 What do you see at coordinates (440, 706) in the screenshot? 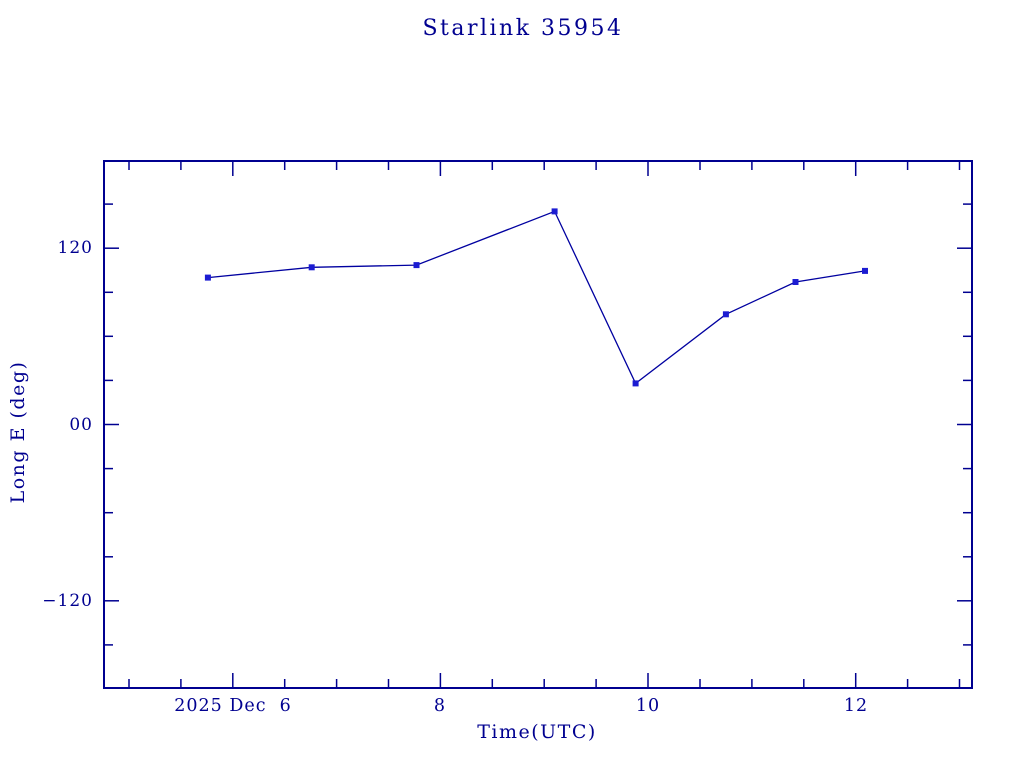
I see `x-tick-label: 8` at bounding box center [440, 706].